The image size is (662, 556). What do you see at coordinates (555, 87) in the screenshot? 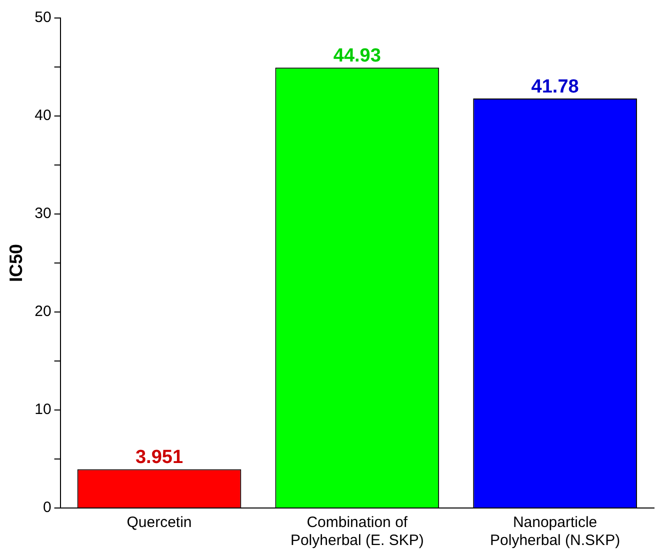
I see `data-label: 41.78` at bounding box center [555, 87].